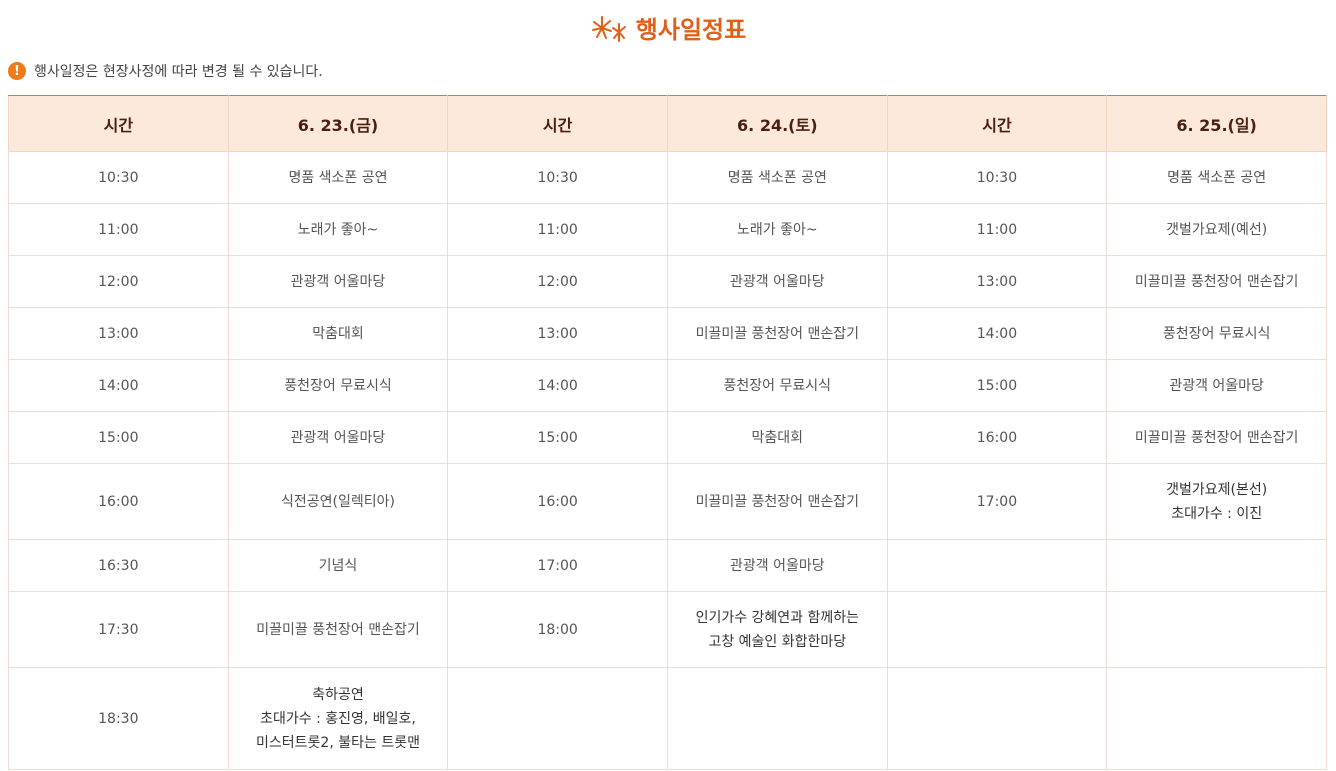  What do you see at coordinates (338, 501) in the screenshot?
I see `event-cell: 식전공연(일렉티아)` at bounding box center [338, 501].